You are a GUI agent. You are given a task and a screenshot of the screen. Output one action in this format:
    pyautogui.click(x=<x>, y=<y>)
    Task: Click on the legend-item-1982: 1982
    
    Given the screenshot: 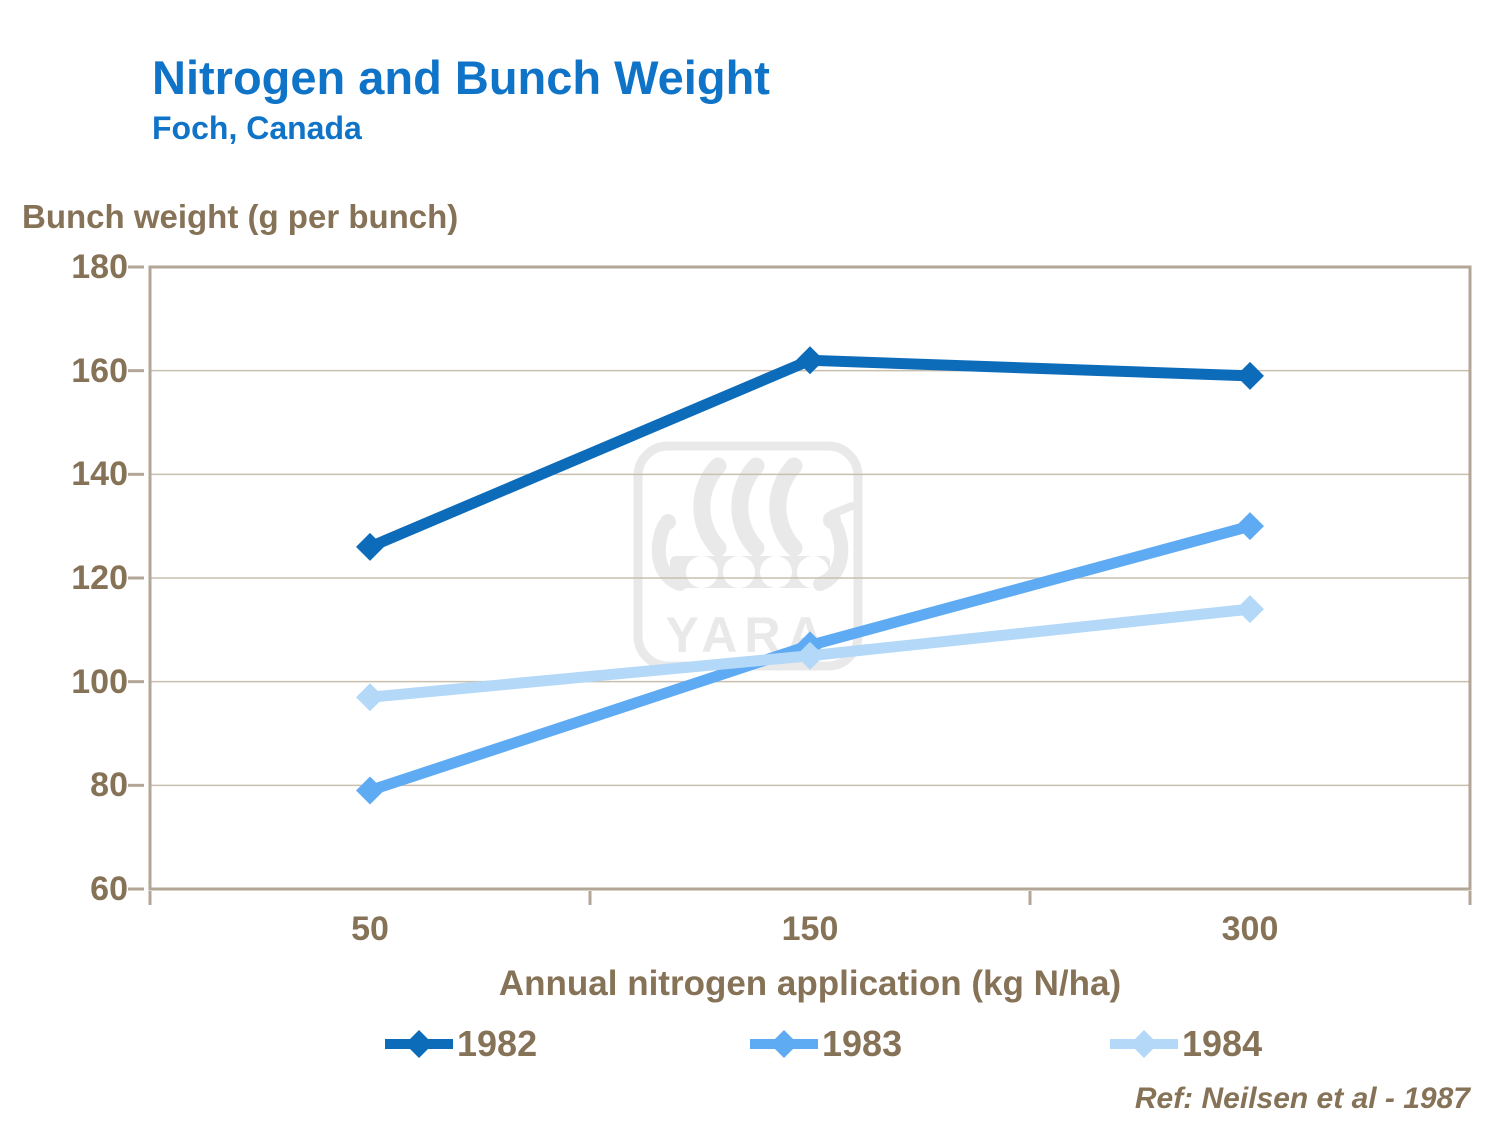 What is the action you would take?
    pyautogui.click(x=460, y=1044)
    